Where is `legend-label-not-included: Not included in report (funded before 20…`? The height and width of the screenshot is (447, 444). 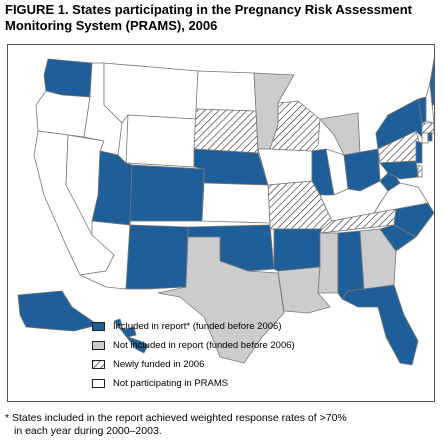 legend-label-not-included: Not included in report (funded before 20… is located at coordinates (204, 345).